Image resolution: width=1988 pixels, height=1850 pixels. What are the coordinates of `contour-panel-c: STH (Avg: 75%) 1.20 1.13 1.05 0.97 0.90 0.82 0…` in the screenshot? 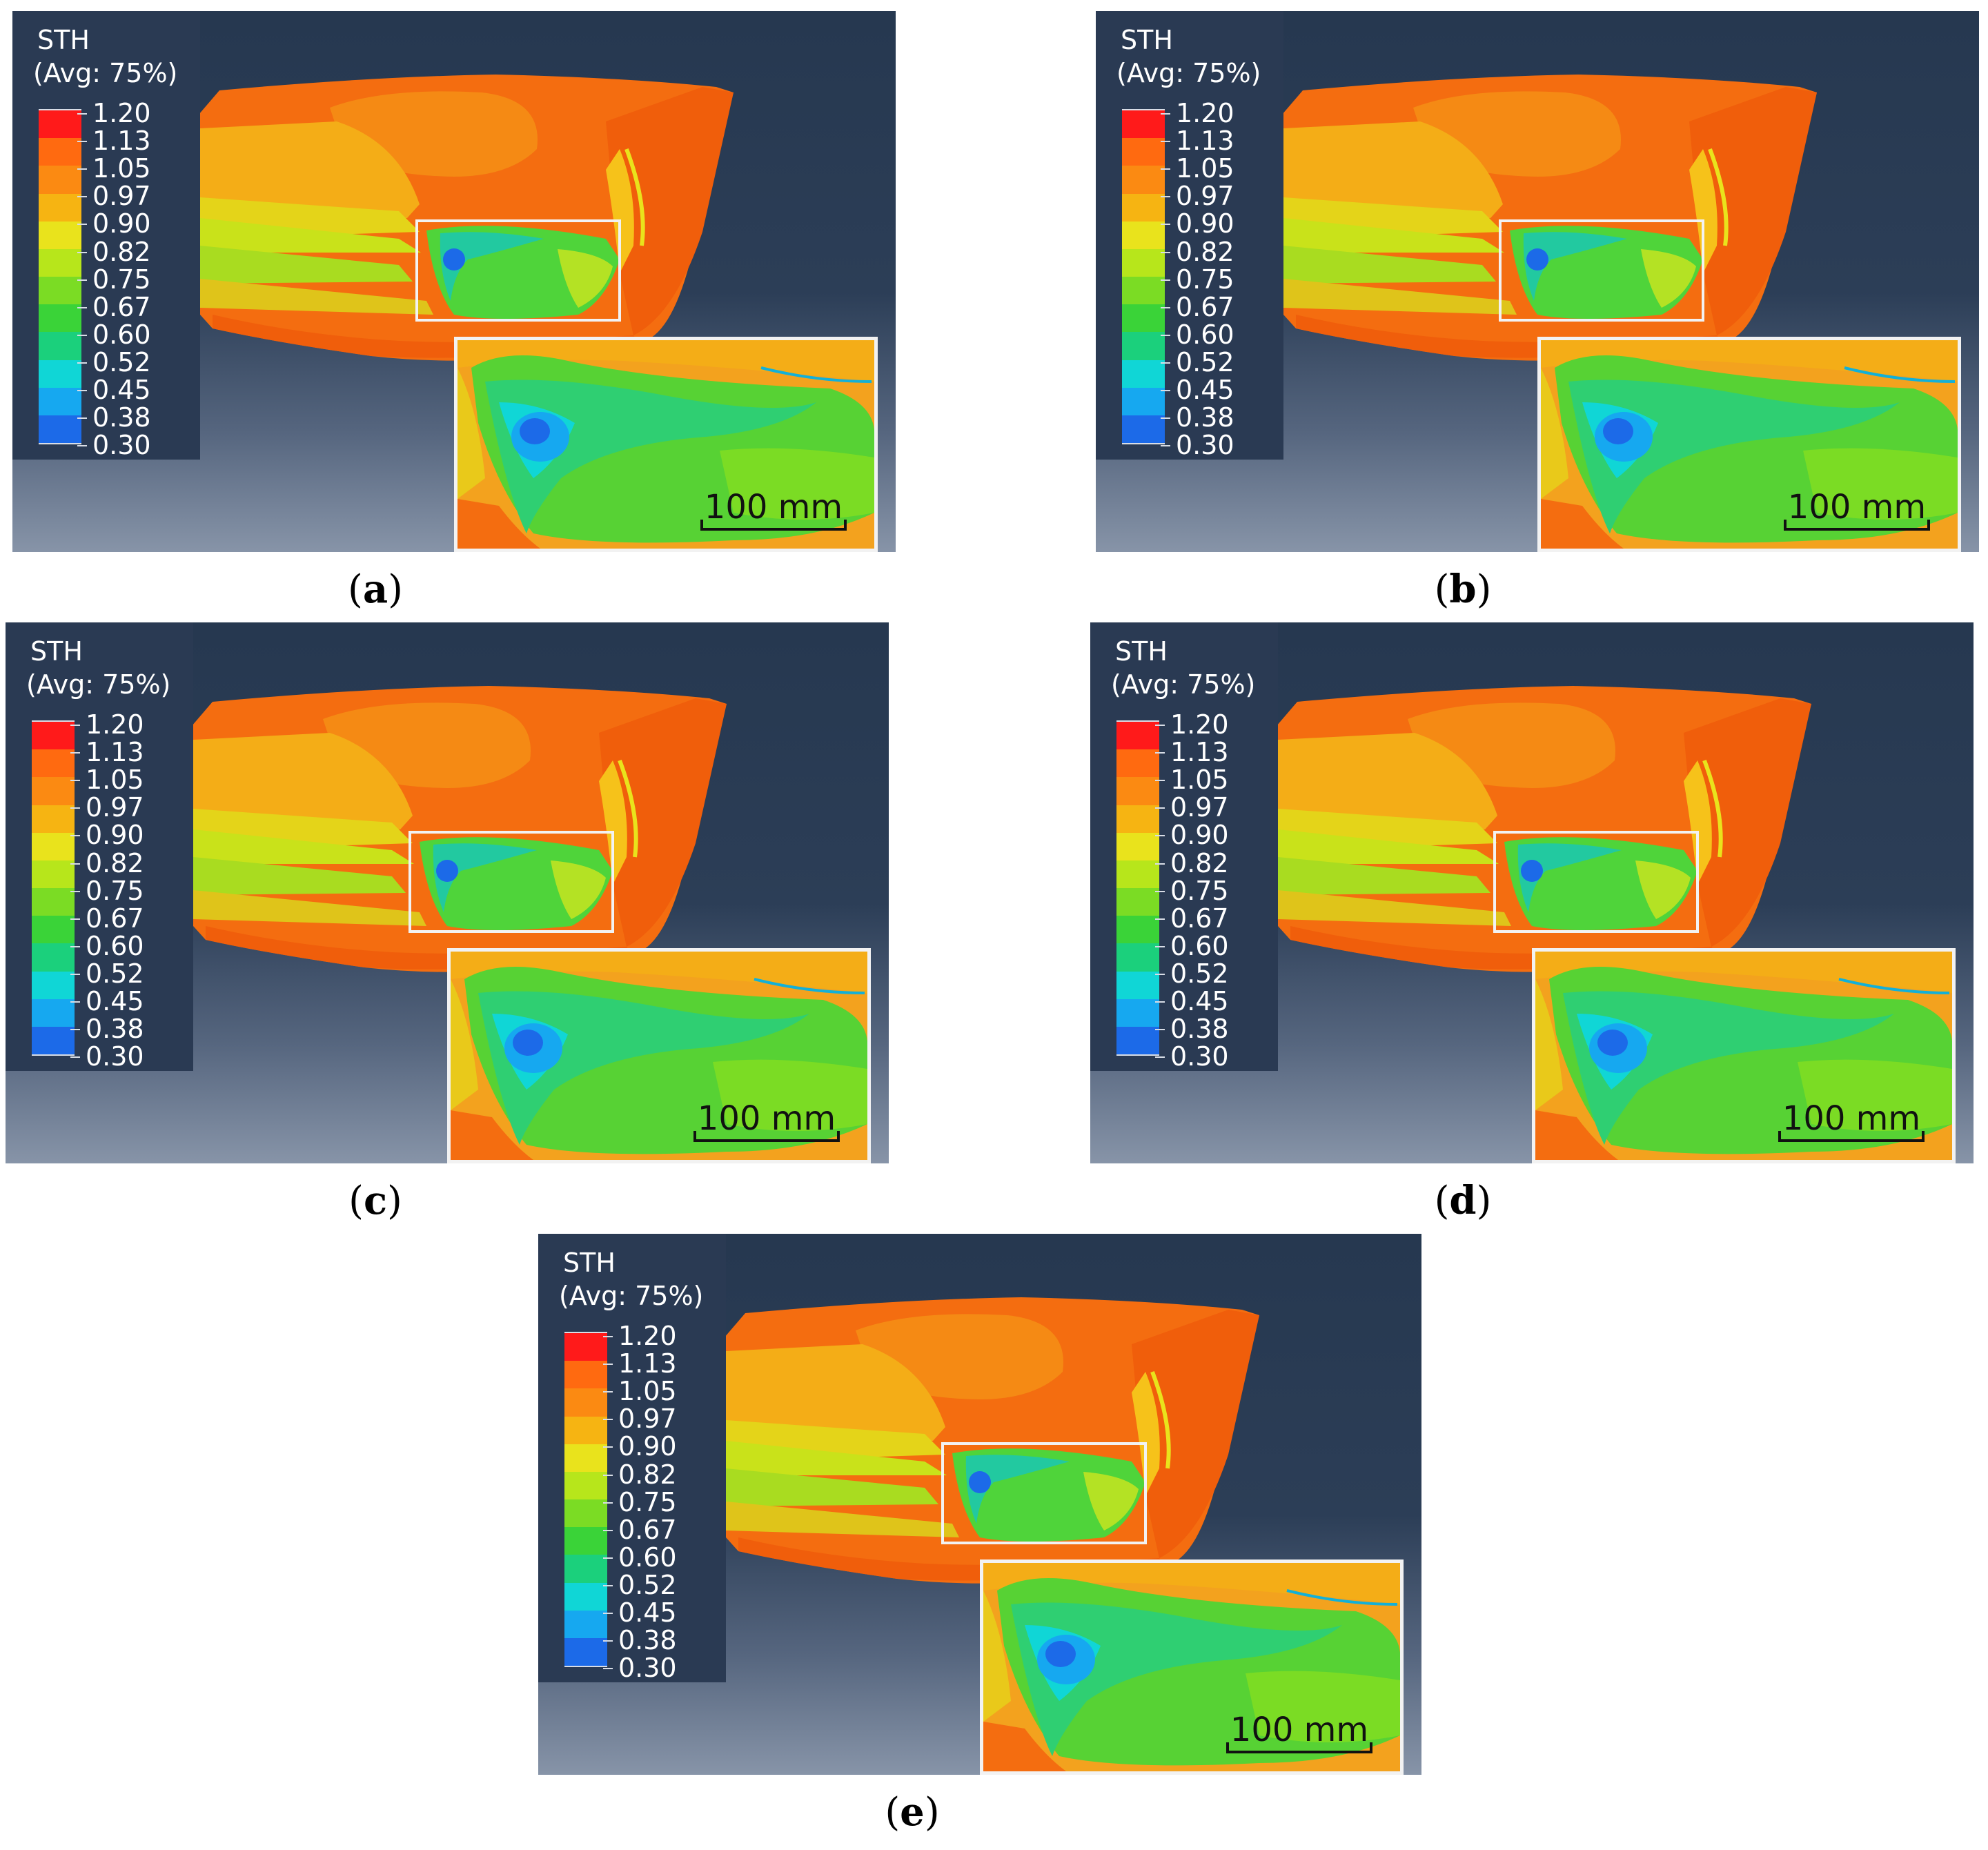 It's located at (447, 892).